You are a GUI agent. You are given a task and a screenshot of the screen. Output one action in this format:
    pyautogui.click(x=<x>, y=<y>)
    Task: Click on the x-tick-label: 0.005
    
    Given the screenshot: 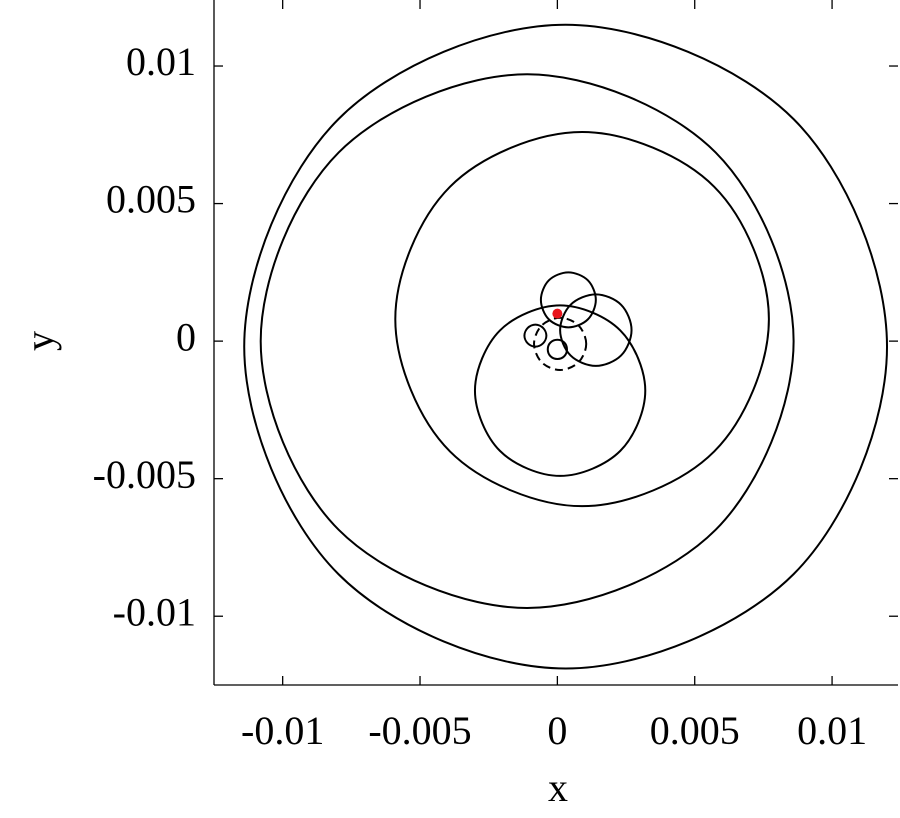 What is the action you would take?
    pyautogui.click(x=695, y=730)
    